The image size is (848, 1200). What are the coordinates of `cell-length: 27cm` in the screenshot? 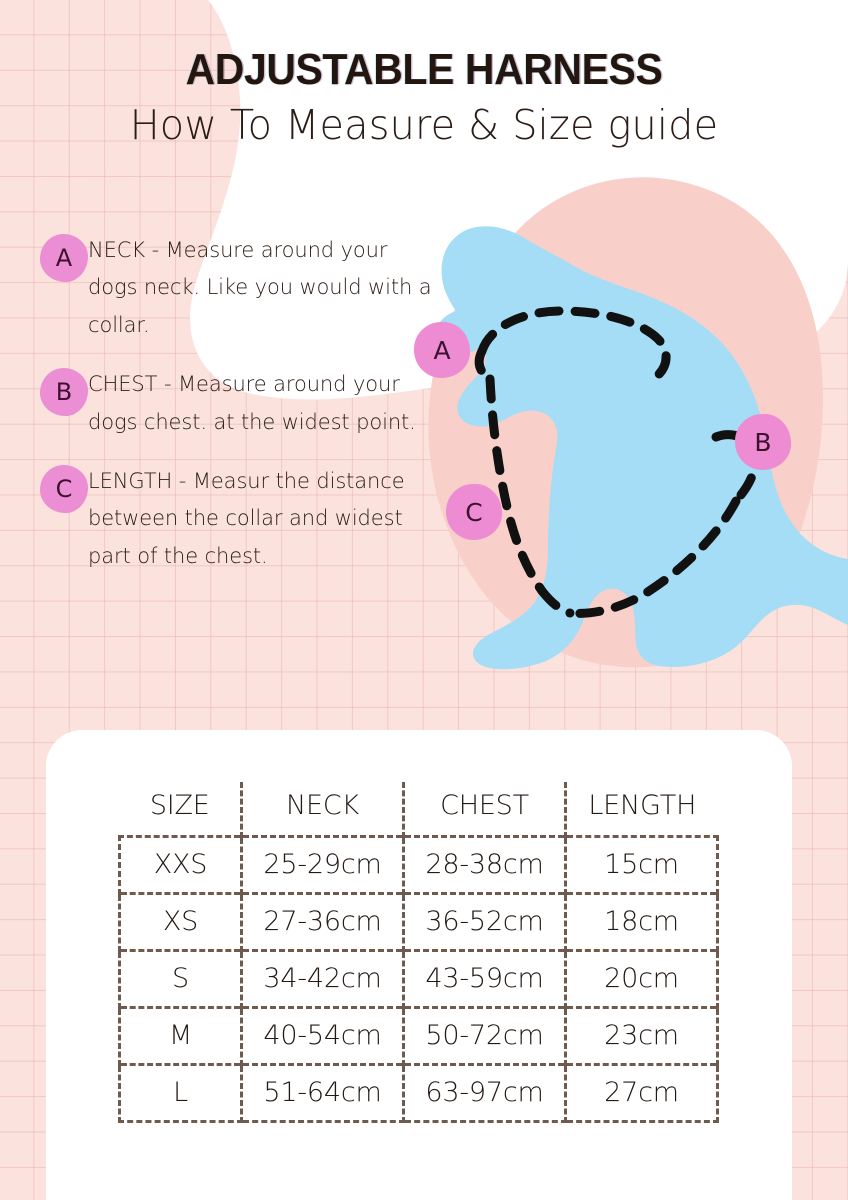 It's located at (642, 1092).